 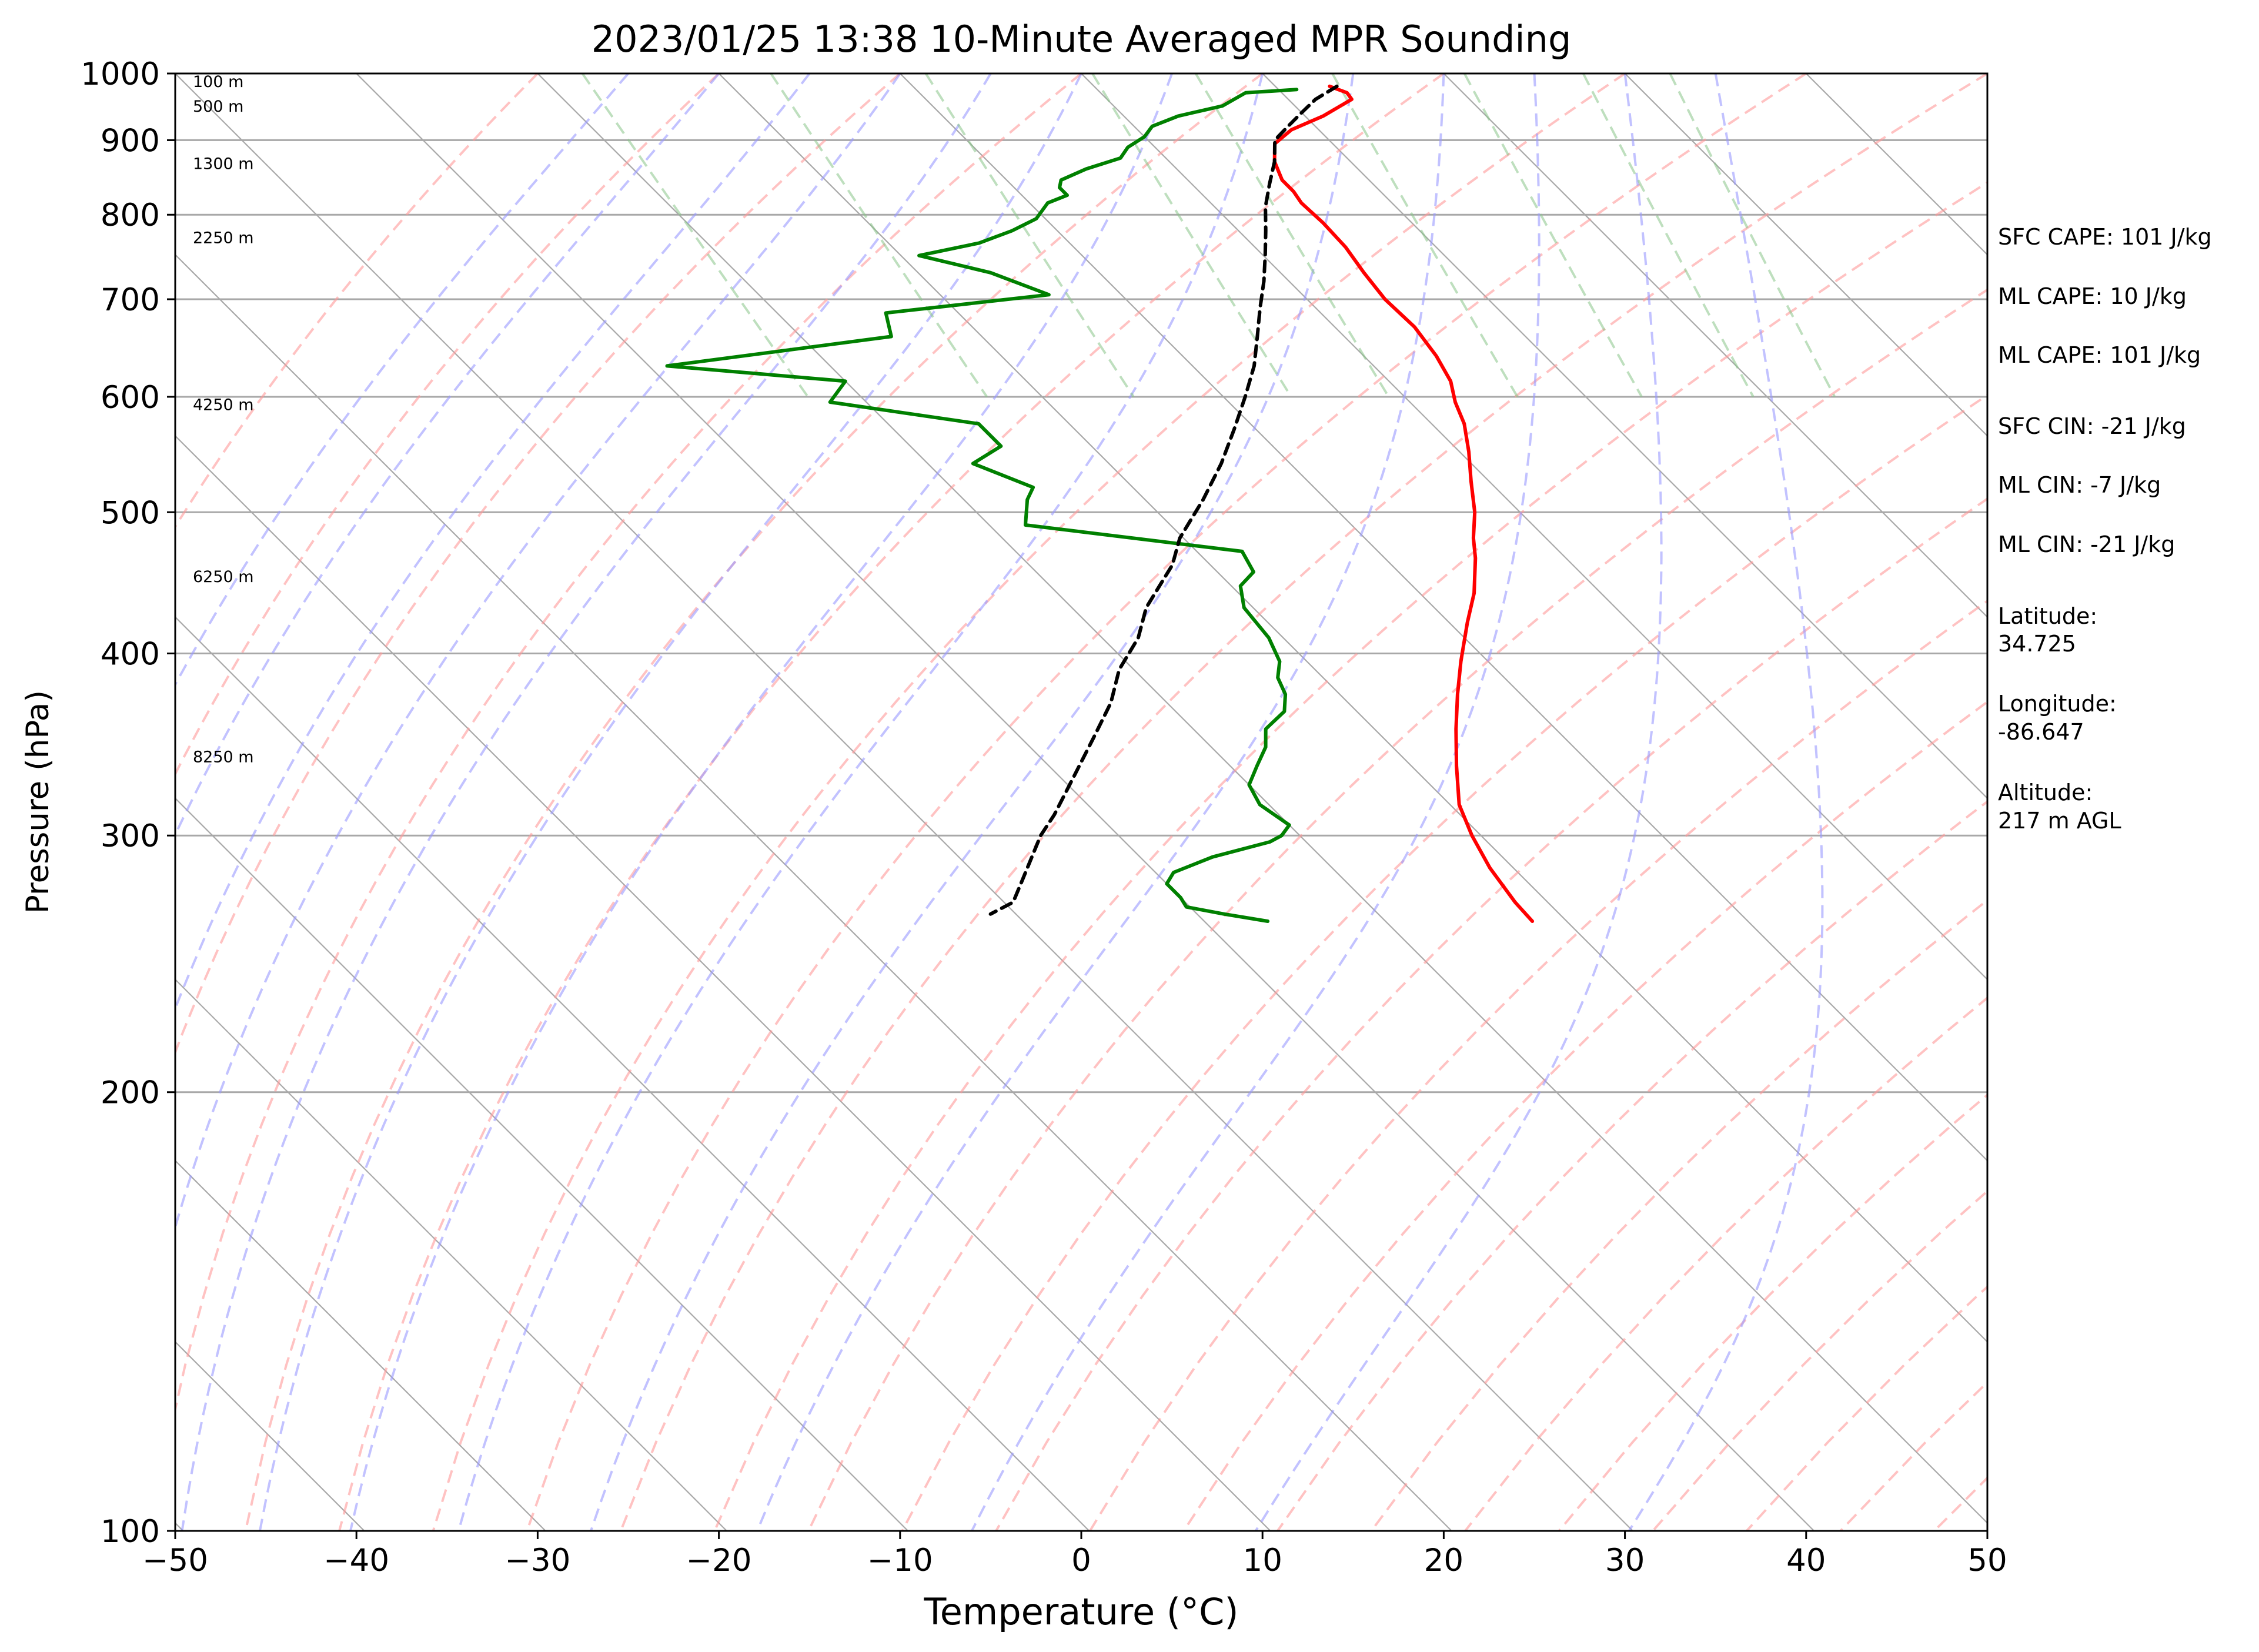 What do you see at coordinates (223, 239) in the screenshot?
I see `height-label: 2250 m` at bounding box center [223, 239].